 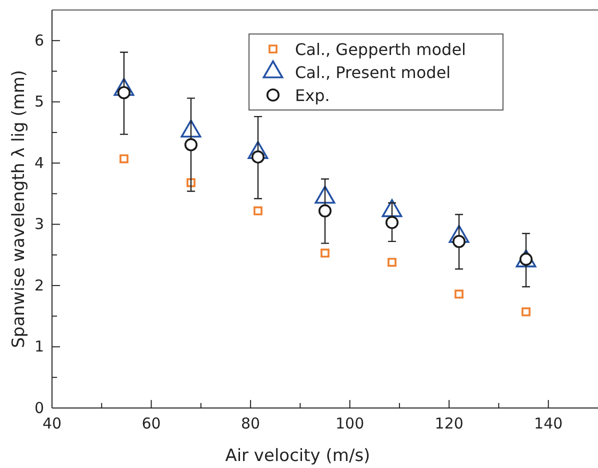 What do you see at coordinates (39, 224) in the screenshot?
I see `y-tick-label: 3` at bounding box center [39, 224].